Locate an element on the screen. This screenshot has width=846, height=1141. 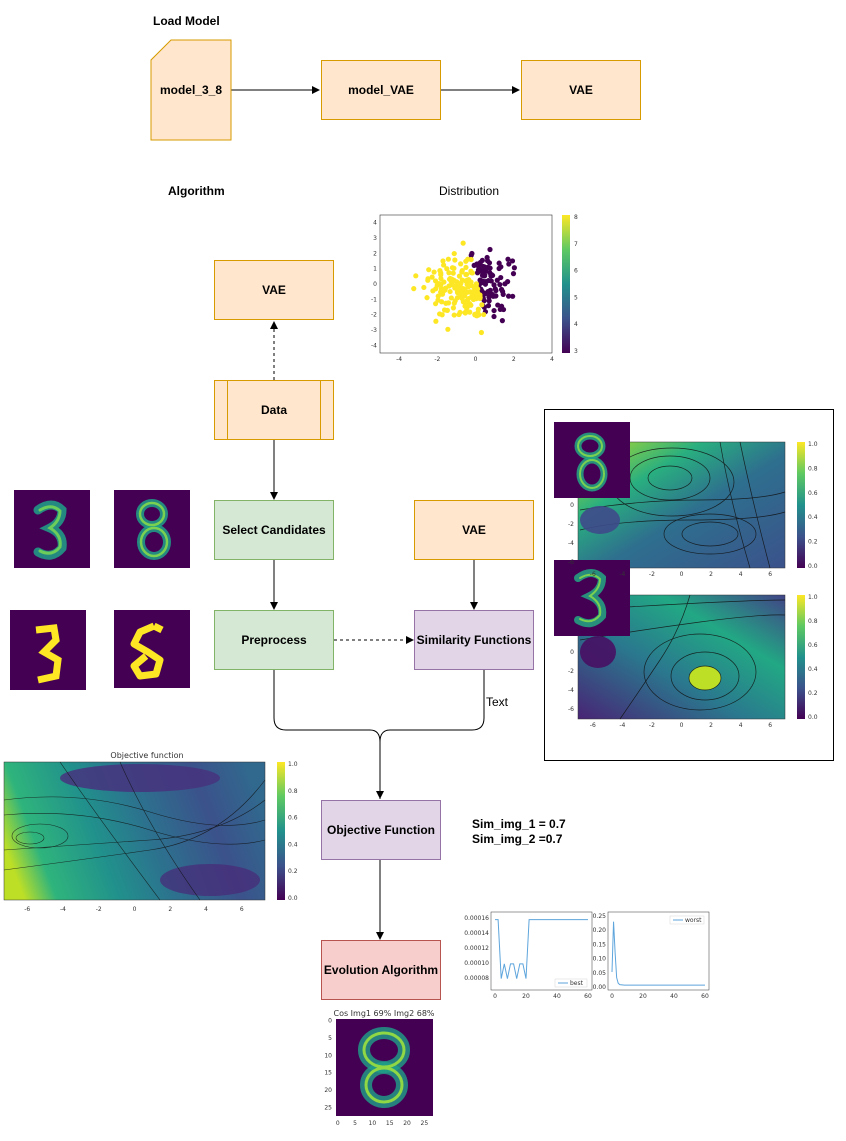
select-candidates-label: Select Candidates is located at coordinates (274, 530).